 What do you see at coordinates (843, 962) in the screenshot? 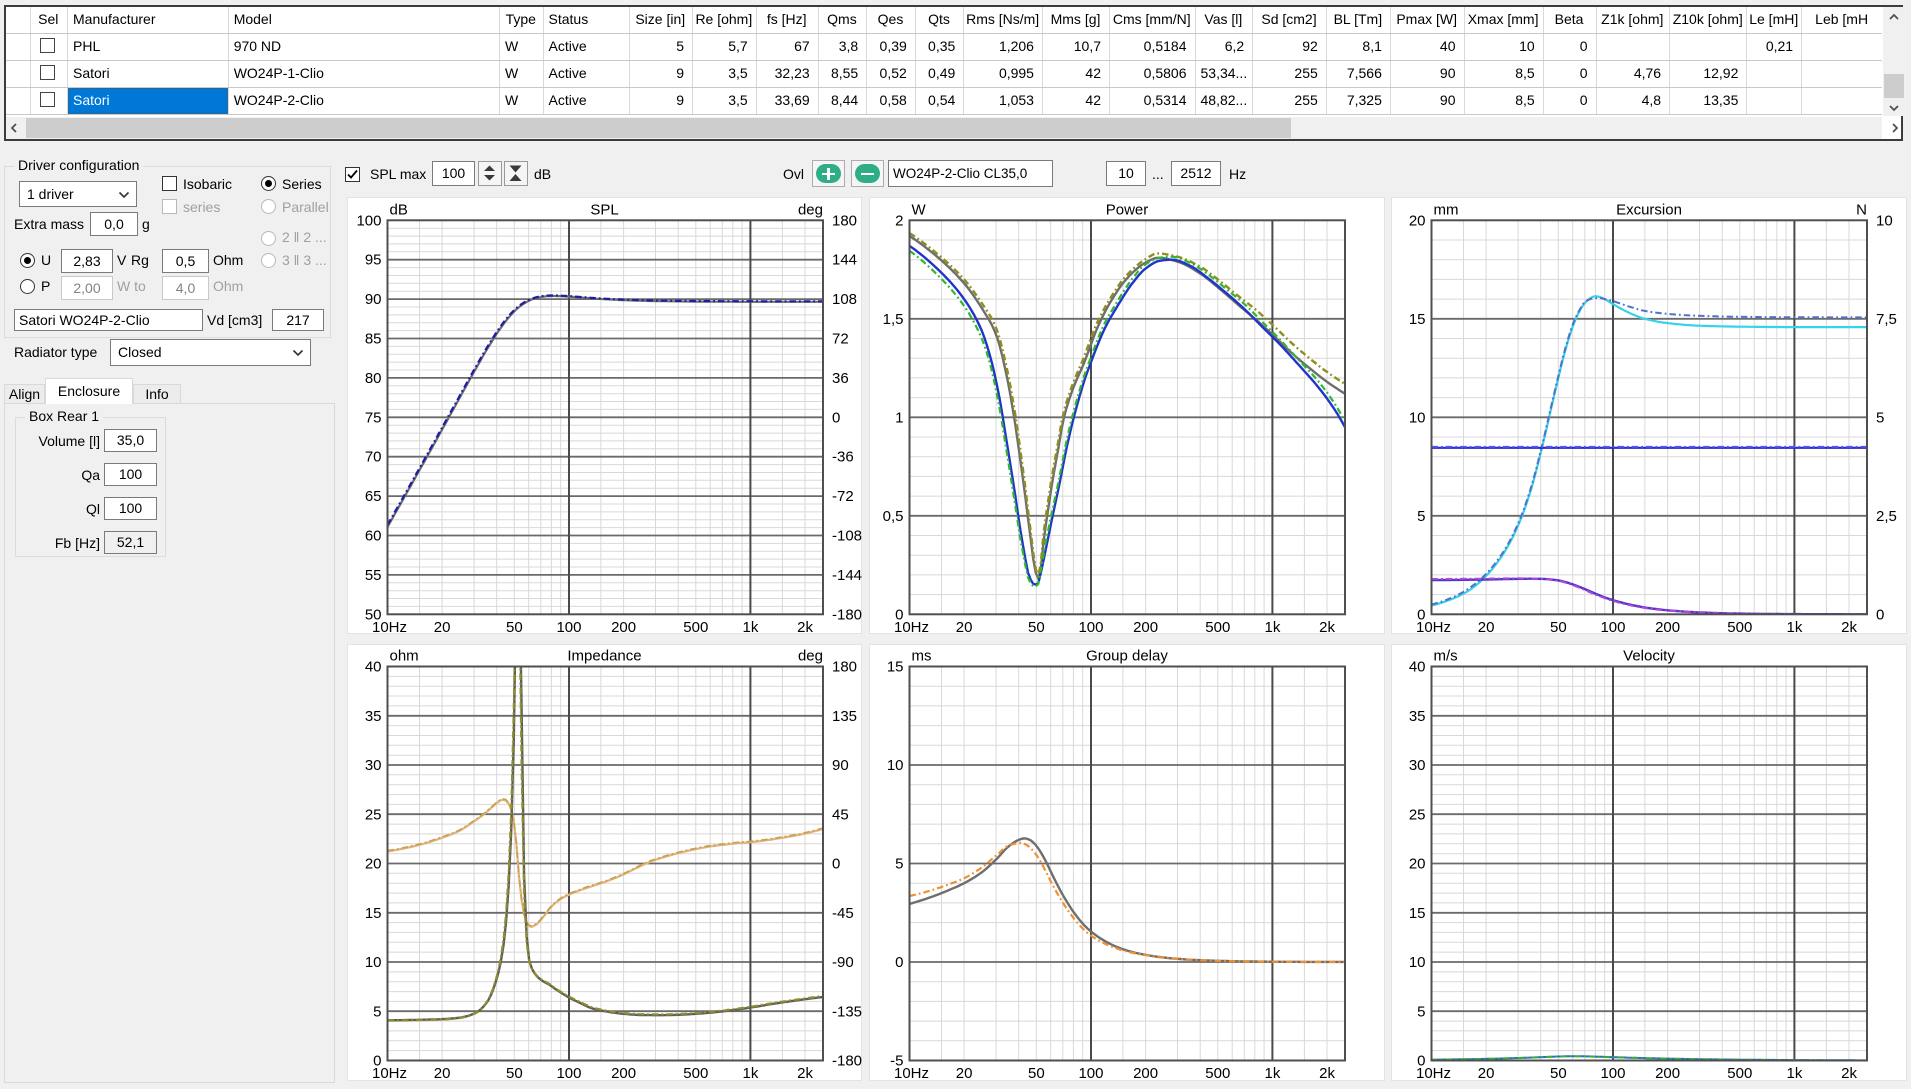
I see `svg-text: -90` at bounding box center [843, 962].